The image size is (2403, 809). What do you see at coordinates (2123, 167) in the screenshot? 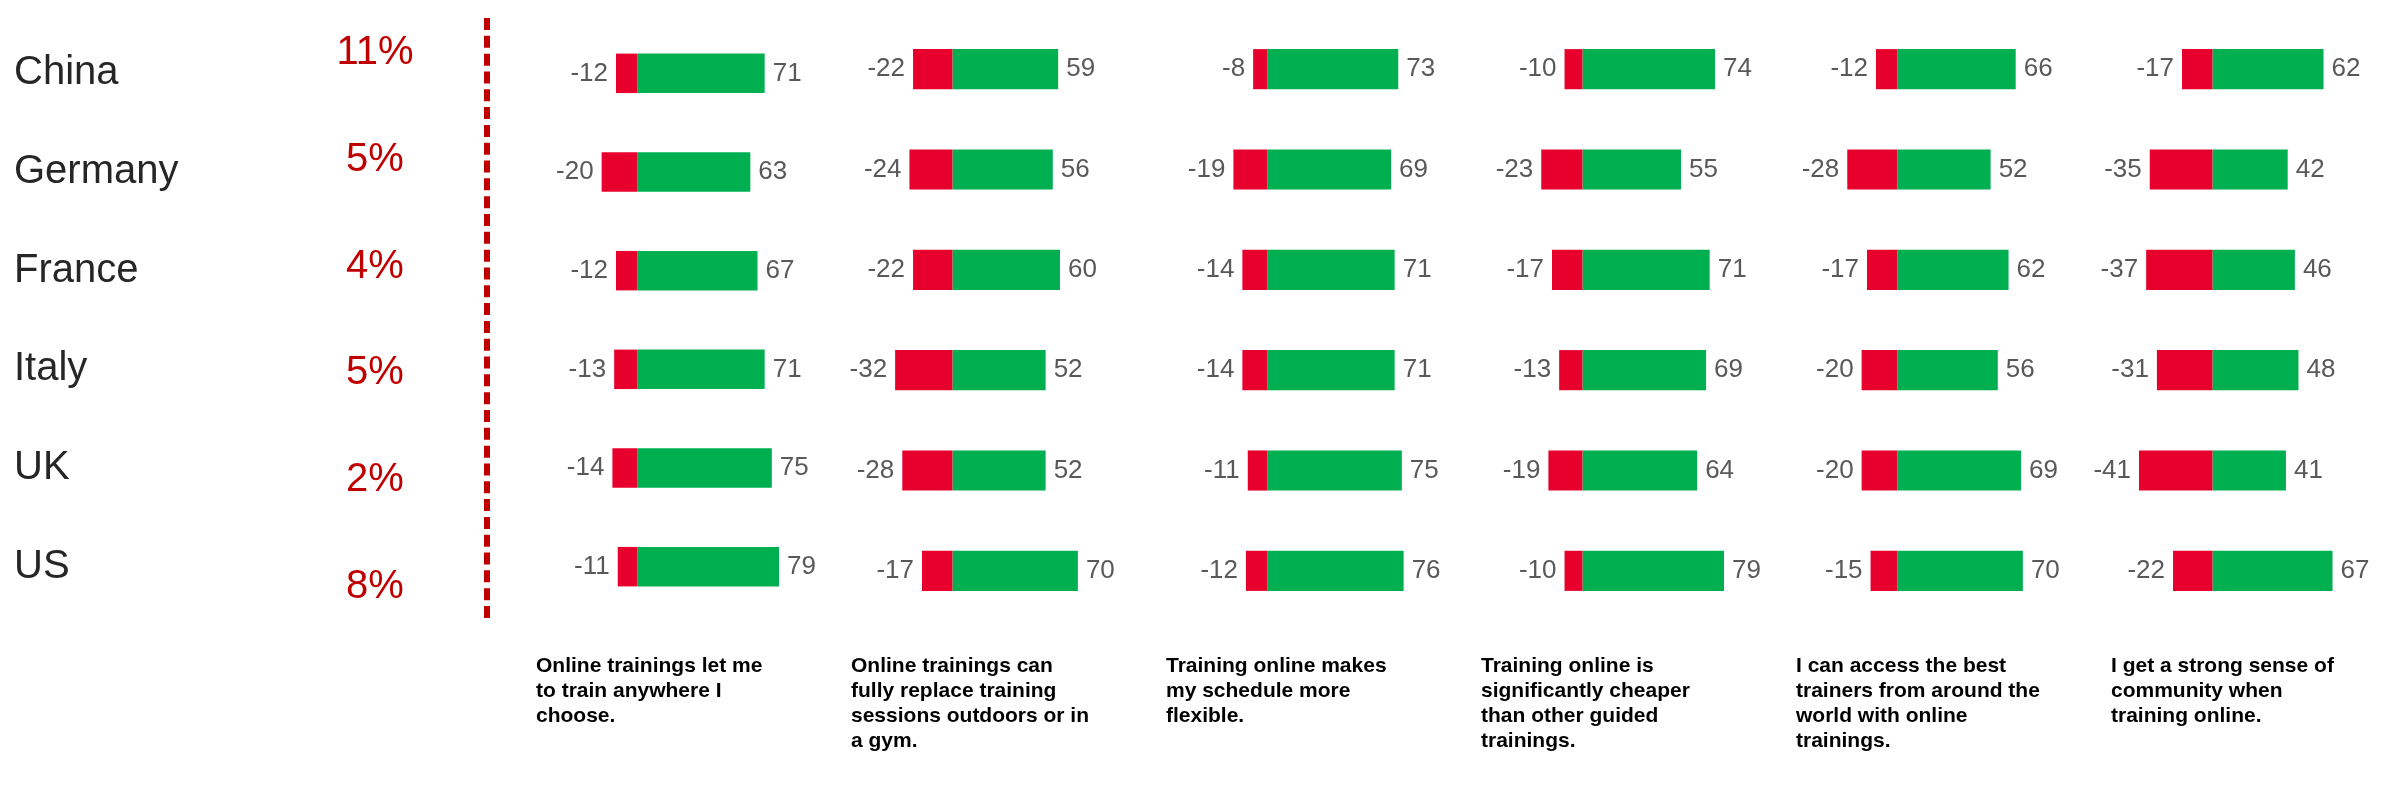
I see `data-label: -35` at bounding box center [2123, 167].